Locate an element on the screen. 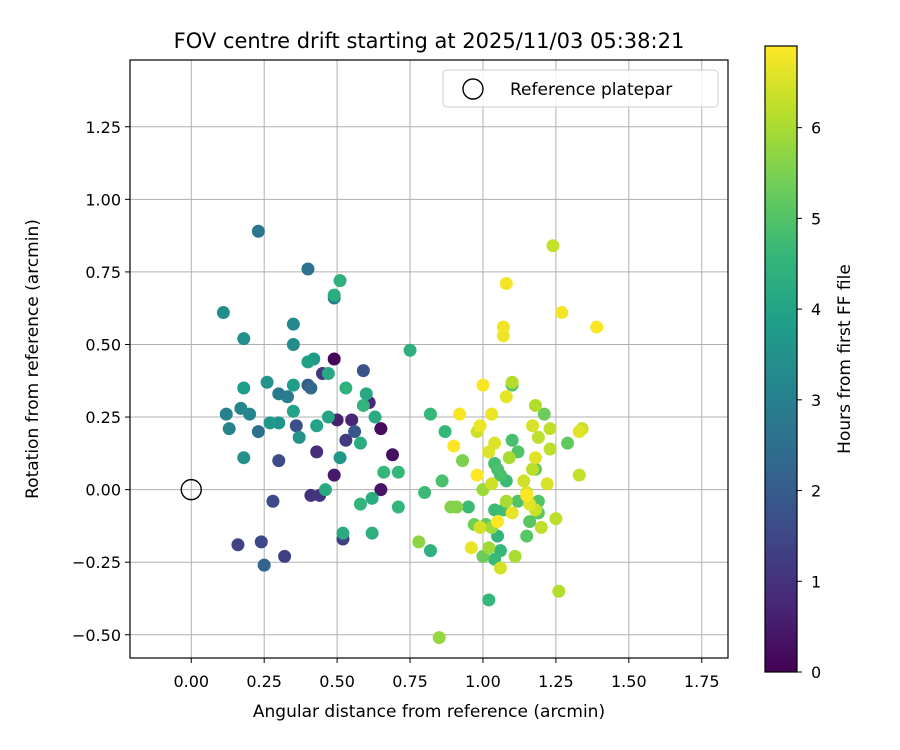 The image size is (900, 750). x-tick-label: 1.75 is located at coordinates (702, 681).